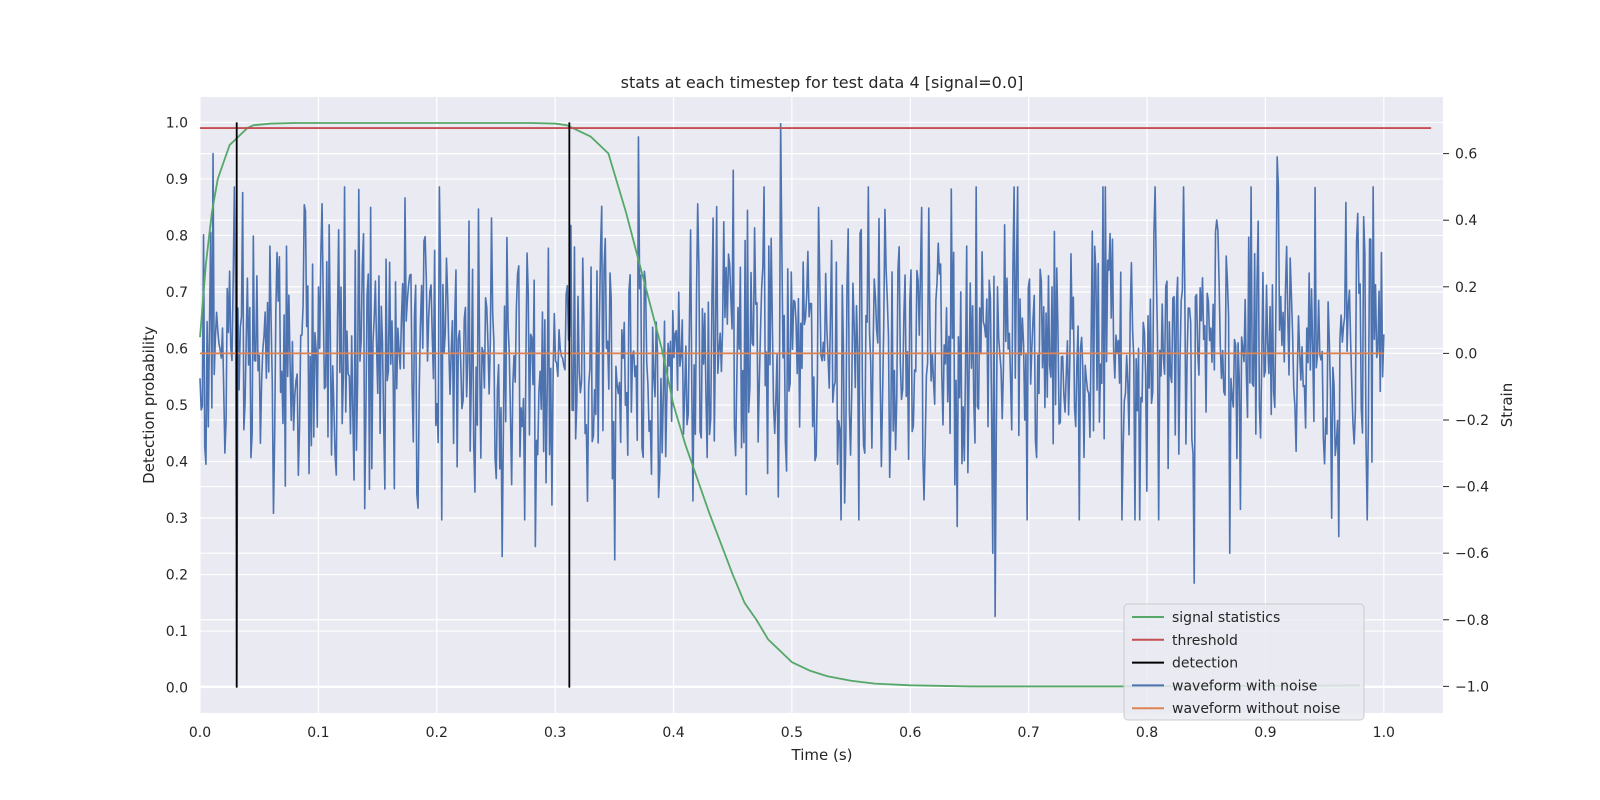 The image size is (1600, 800). Describe the element at coordinates (437, 733) in the screenshot. I see `x-tick-label: 0.2` at that location.